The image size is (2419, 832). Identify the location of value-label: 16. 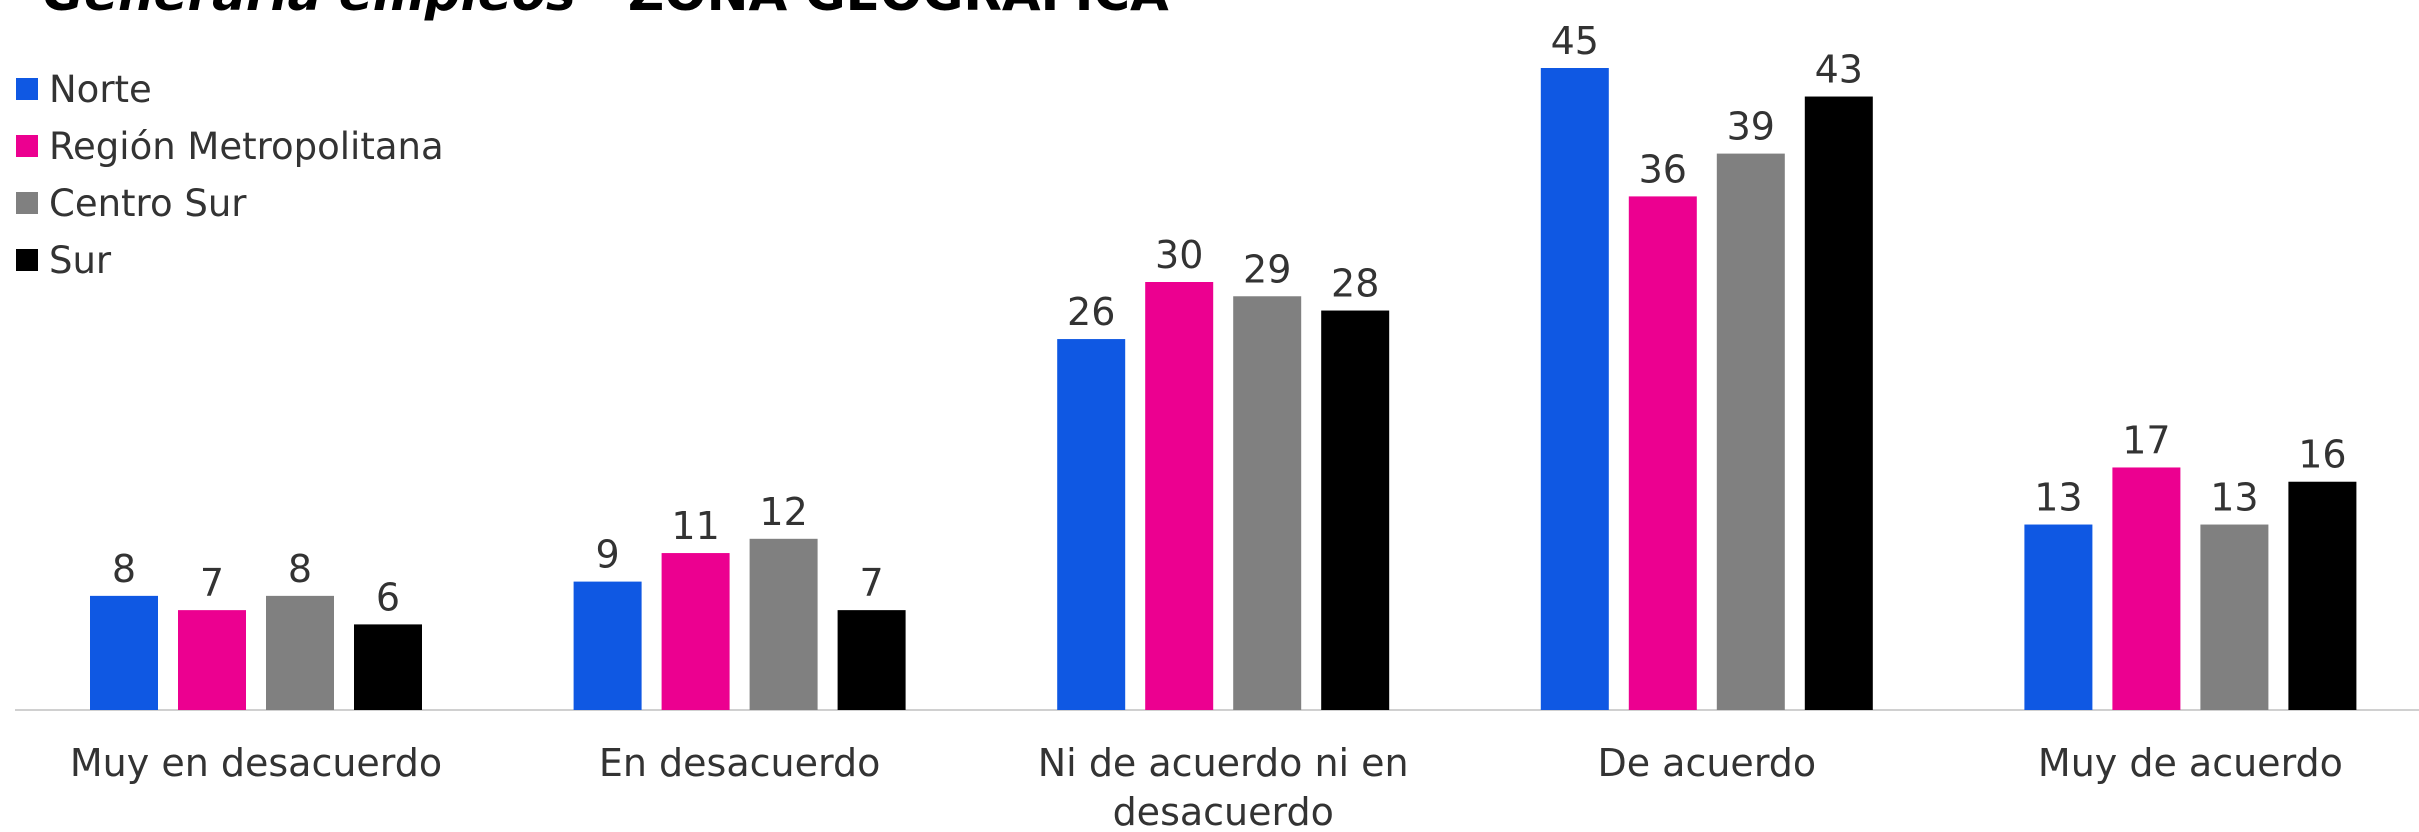
(2322, 455).